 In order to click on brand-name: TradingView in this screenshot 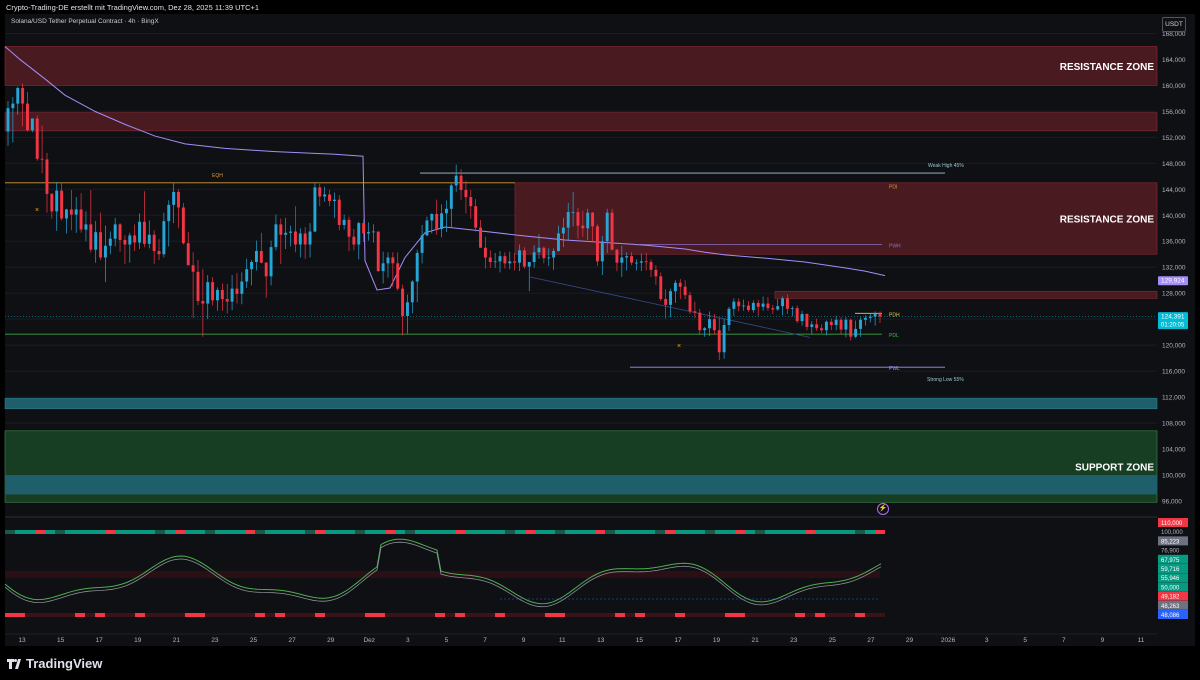, I will do `click(64, 663)`.